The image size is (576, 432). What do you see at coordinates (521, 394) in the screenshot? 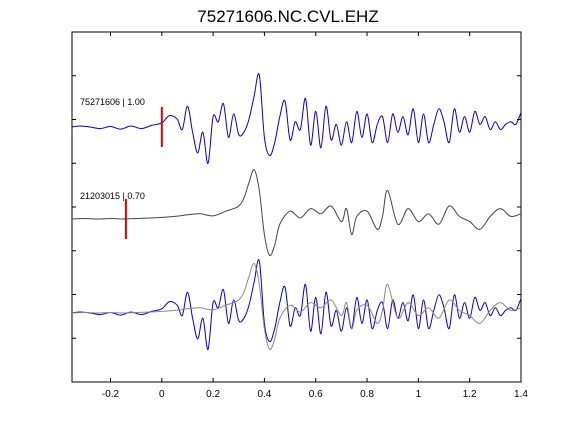
I see `x-tick-label: 1.4` at bounding box center [521, 394].